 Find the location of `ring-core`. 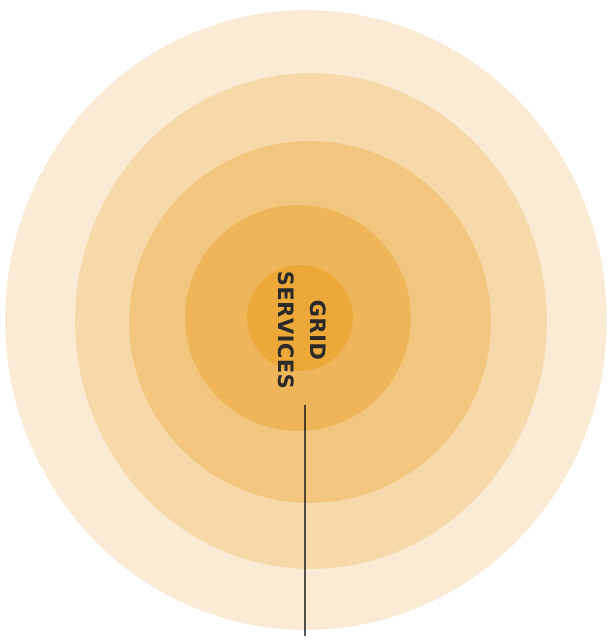

ring-core is located at coordinates (300, 318).